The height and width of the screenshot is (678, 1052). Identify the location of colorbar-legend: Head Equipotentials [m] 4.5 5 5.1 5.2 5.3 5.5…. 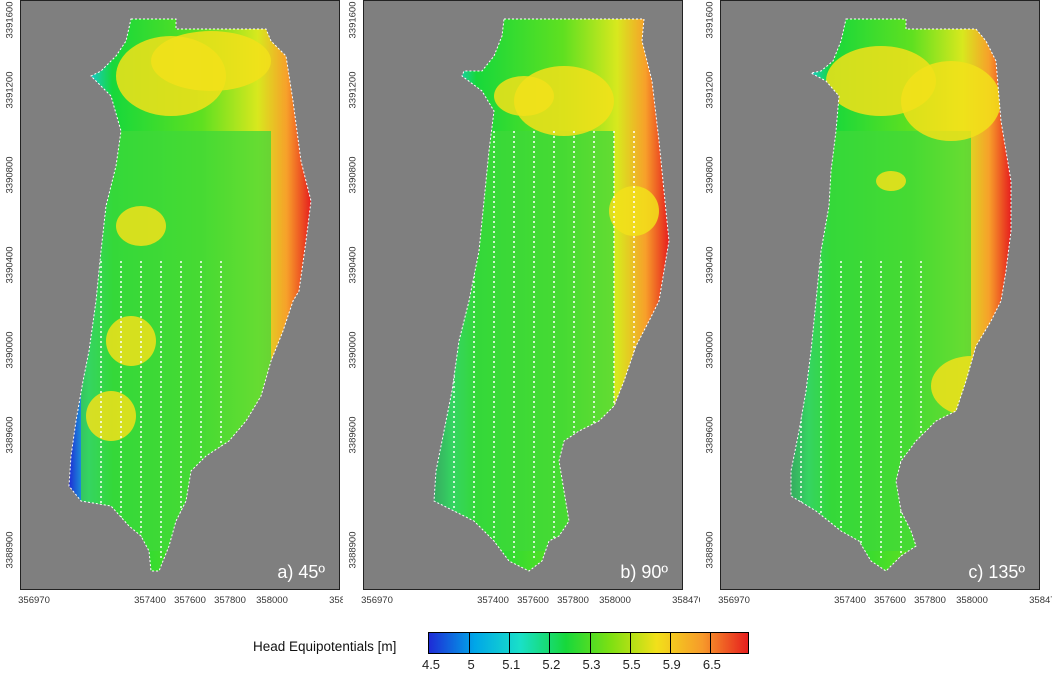
(513, 652).